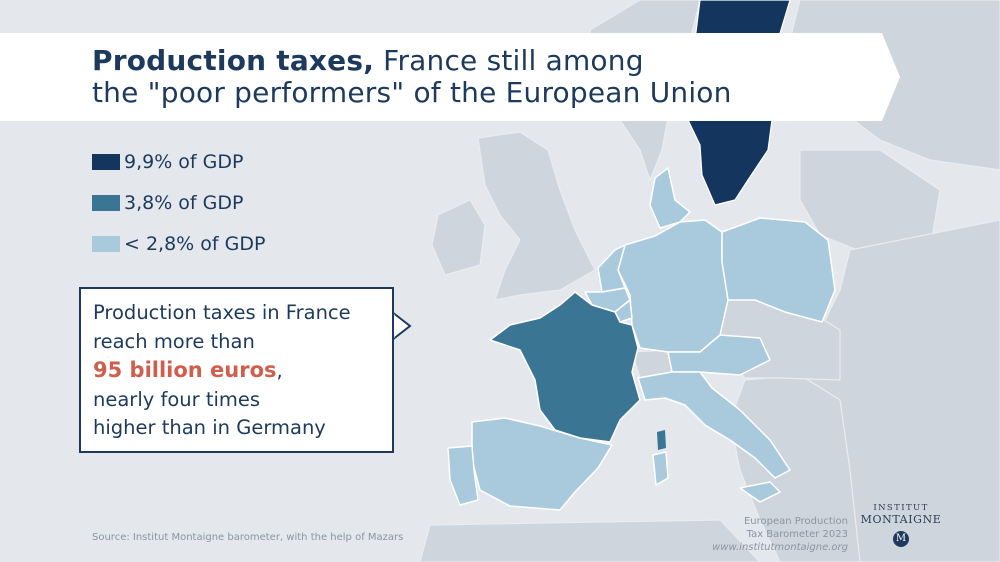  I want to click on callout-line2: reach more than, so click(174, 341).